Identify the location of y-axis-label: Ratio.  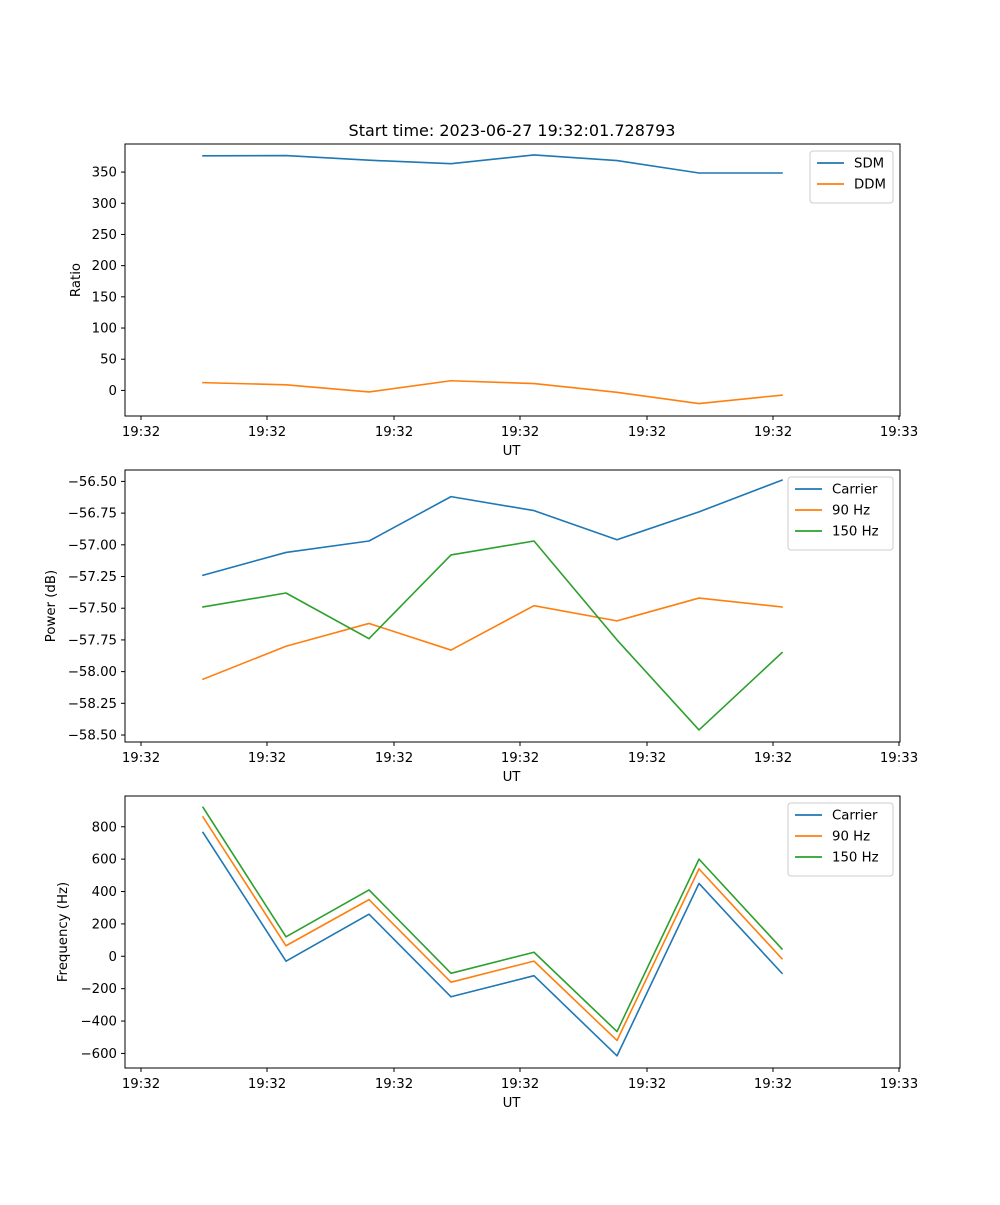
(76, 280).